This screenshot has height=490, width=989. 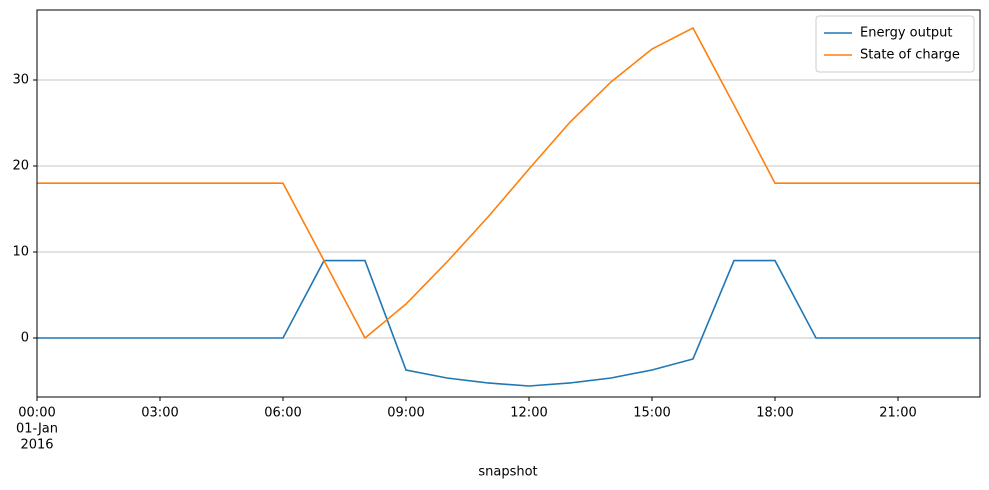 I want to click on x-tick-label: 09:00, so click(x=405, y=413).